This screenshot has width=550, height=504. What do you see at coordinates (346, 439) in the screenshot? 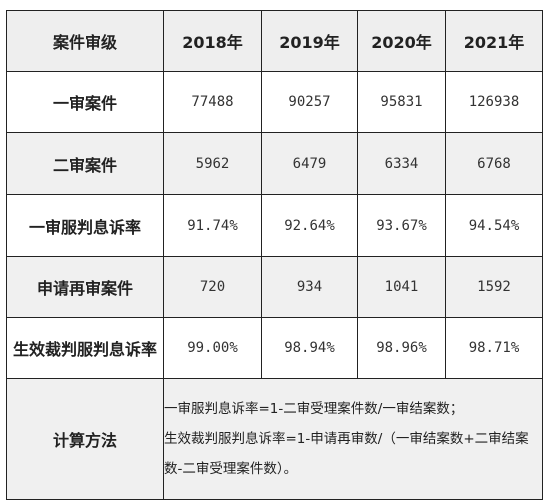
I see `method-line: 生效裁判服判息诉率=1-申请再审数/（一审结案数+二审结案` at bounding box center [346, 439].